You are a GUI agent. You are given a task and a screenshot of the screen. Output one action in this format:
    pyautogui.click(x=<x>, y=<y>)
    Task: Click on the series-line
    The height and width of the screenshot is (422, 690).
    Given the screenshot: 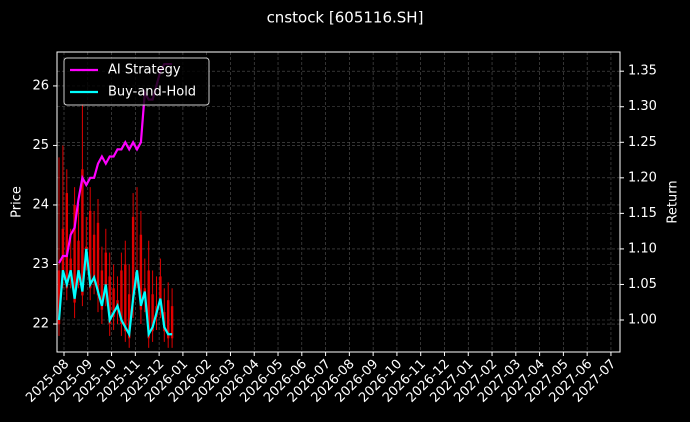 What is the action you would take?
    pyautogui.click(x=115, y=293)
    